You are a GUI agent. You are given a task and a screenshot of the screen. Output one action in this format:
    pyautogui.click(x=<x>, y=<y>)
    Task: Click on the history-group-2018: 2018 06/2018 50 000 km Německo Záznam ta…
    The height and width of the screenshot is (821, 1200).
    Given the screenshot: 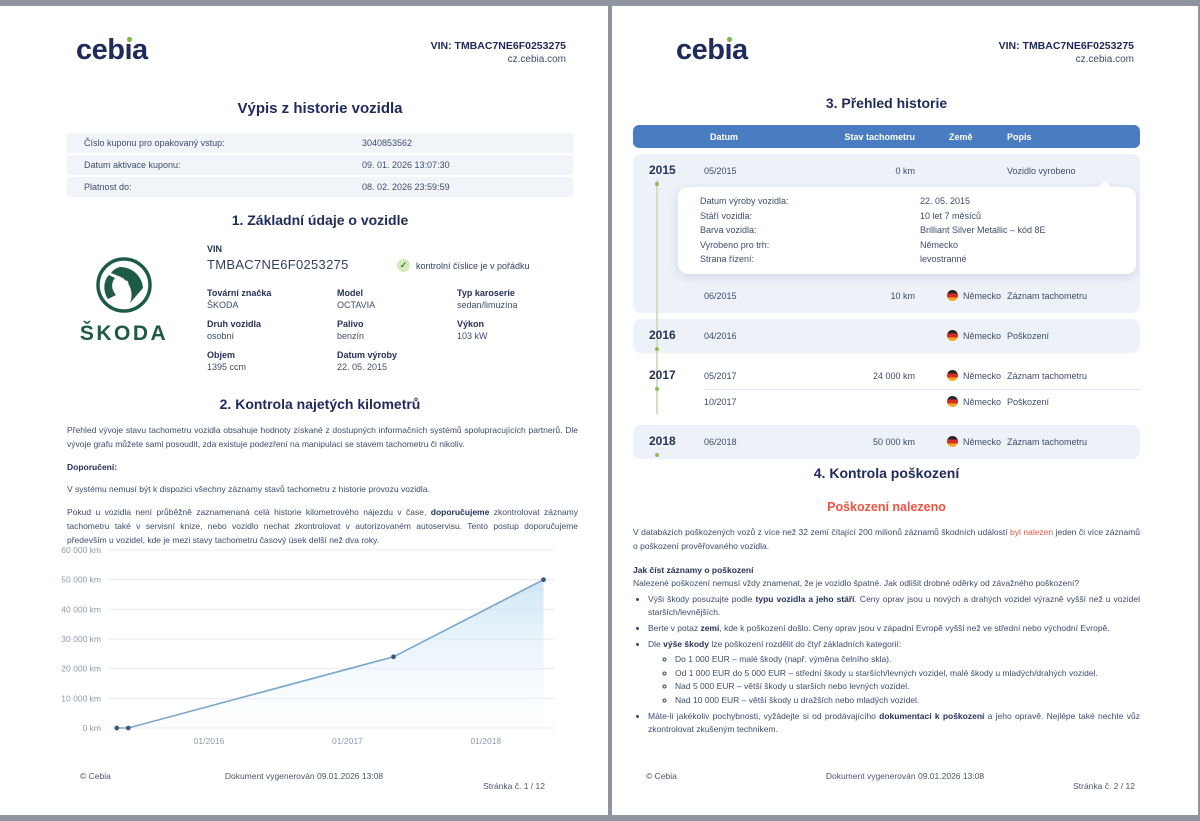 What is the action you would take?
    pyautogui.click(x=886, y=441)
    